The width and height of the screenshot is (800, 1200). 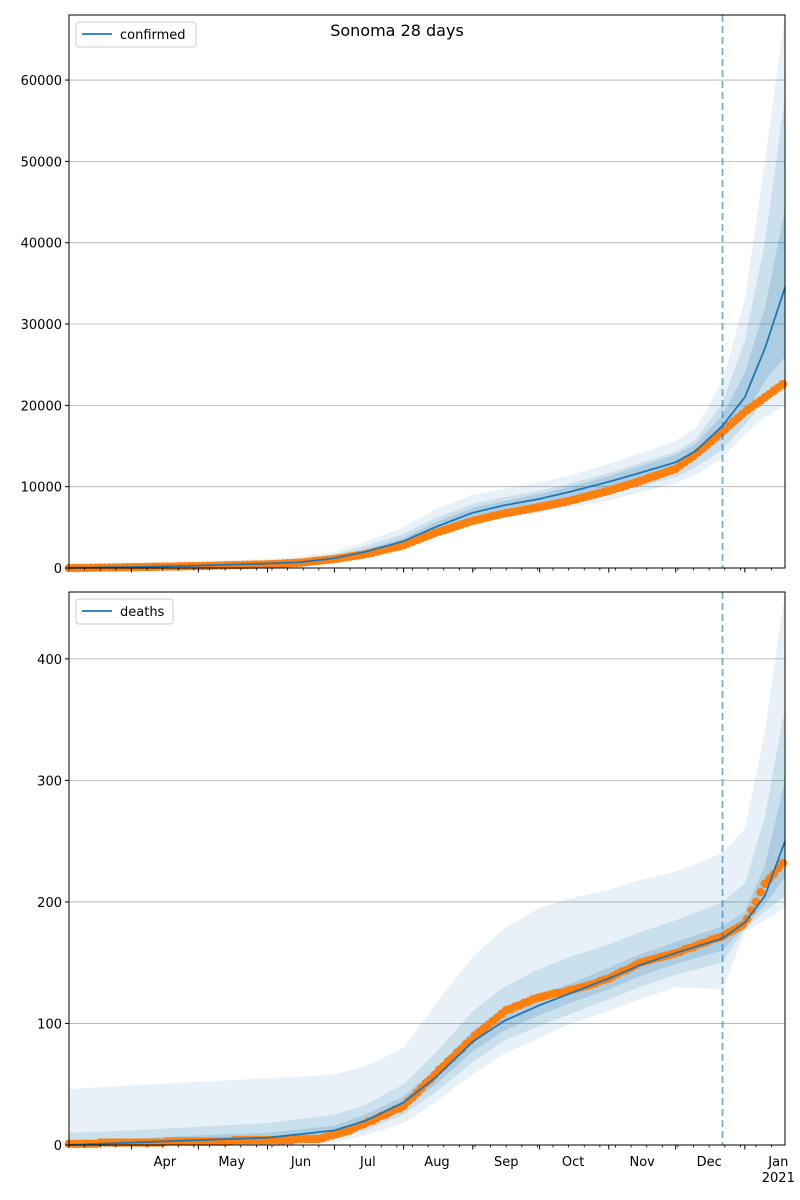 I want to click on legend-label: deaths, so click(x=142, y=612).